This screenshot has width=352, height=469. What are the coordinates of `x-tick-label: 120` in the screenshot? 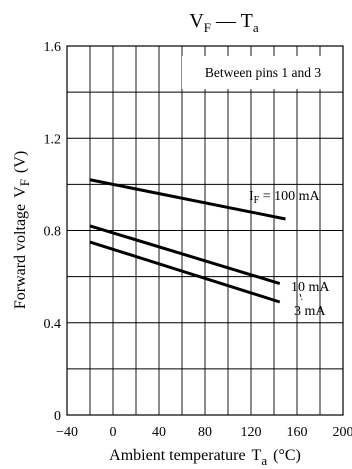 It's located at (251, 432).